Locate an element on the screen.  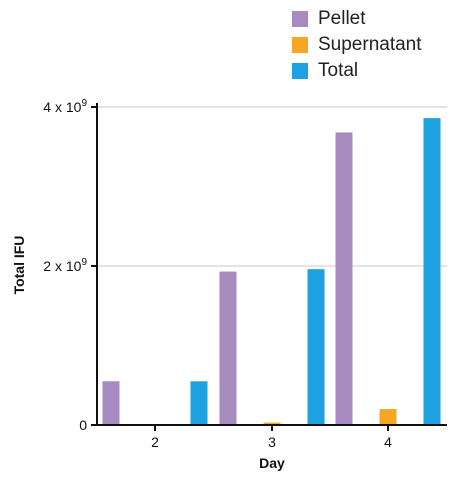
legend-item-pellet: Pellet is located at coordinates (357, 19).